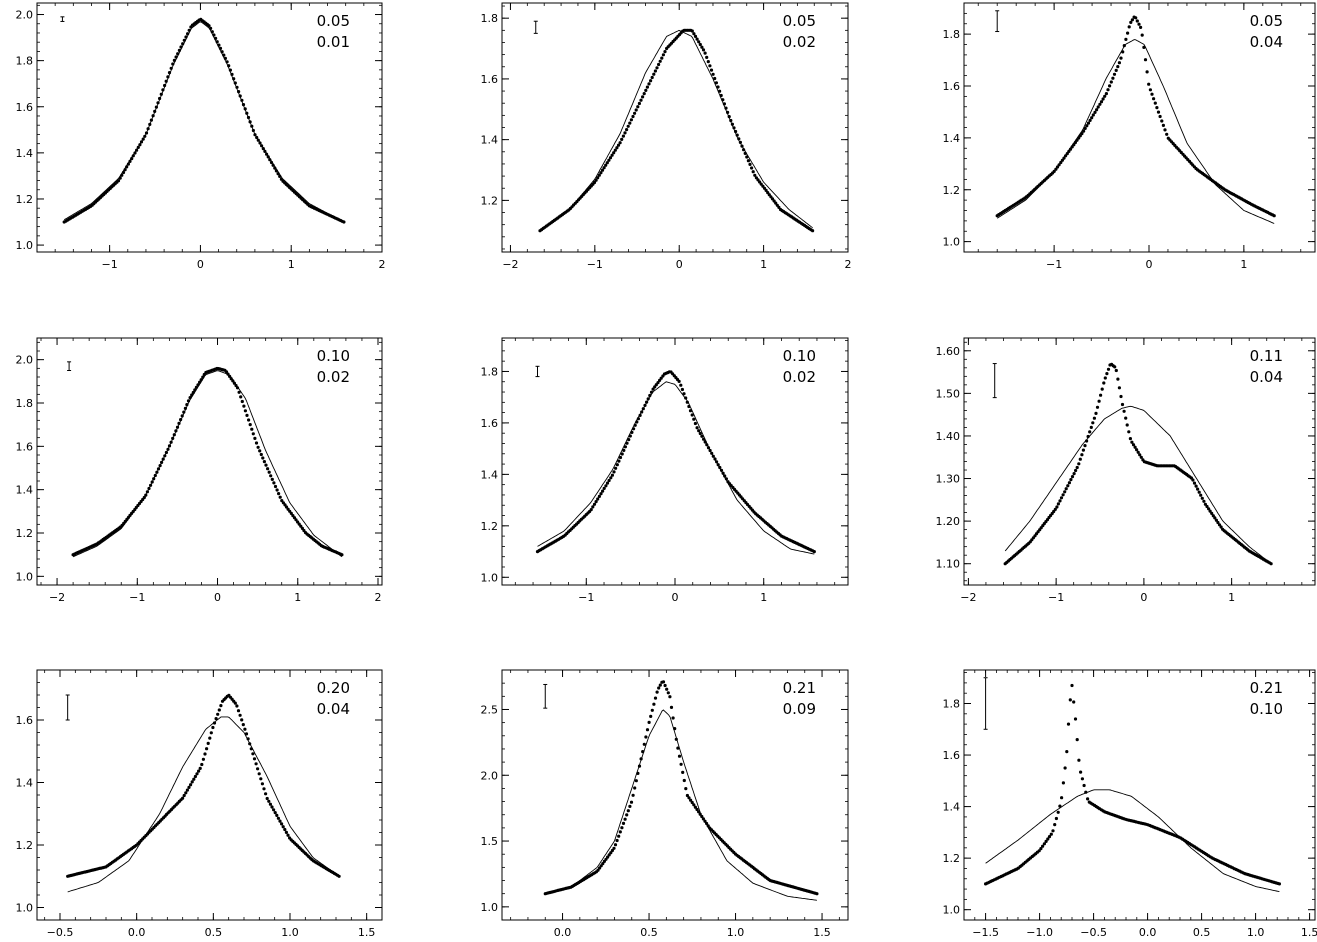 The height and width of the screenshot is (942, 1317). Describe the element at coordinates (333, 377) in the screenshot. I see `panel-annotation: 0.02` at that location.